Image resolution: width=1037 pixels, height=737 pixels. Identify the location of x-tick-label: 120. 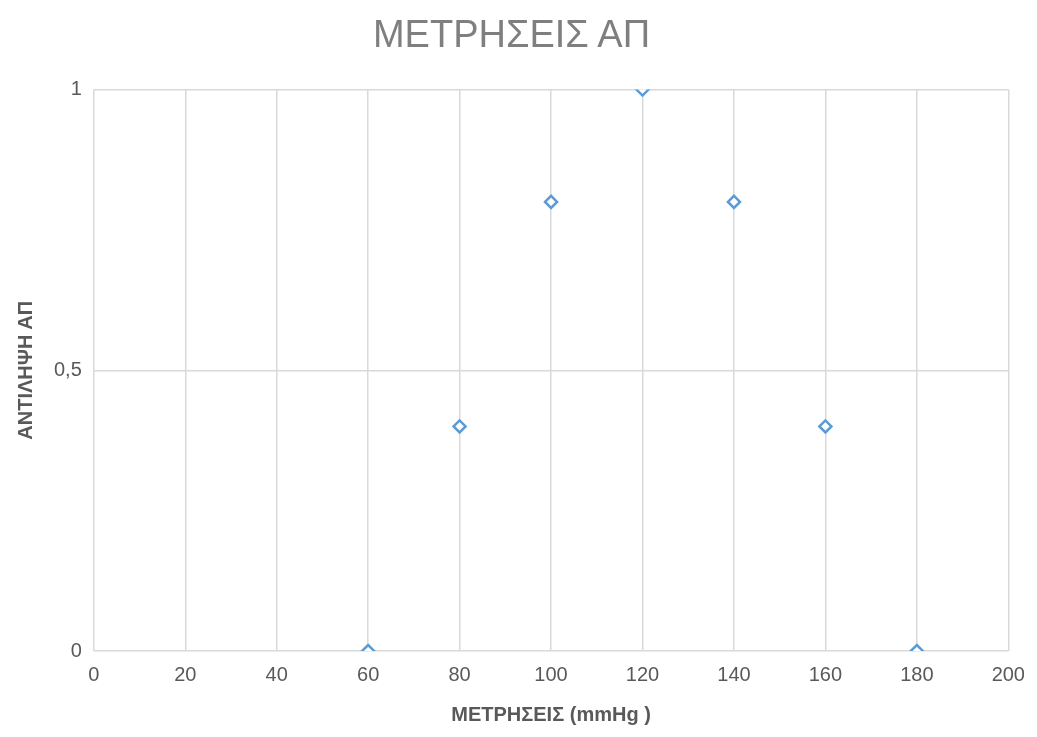
(642, 673).